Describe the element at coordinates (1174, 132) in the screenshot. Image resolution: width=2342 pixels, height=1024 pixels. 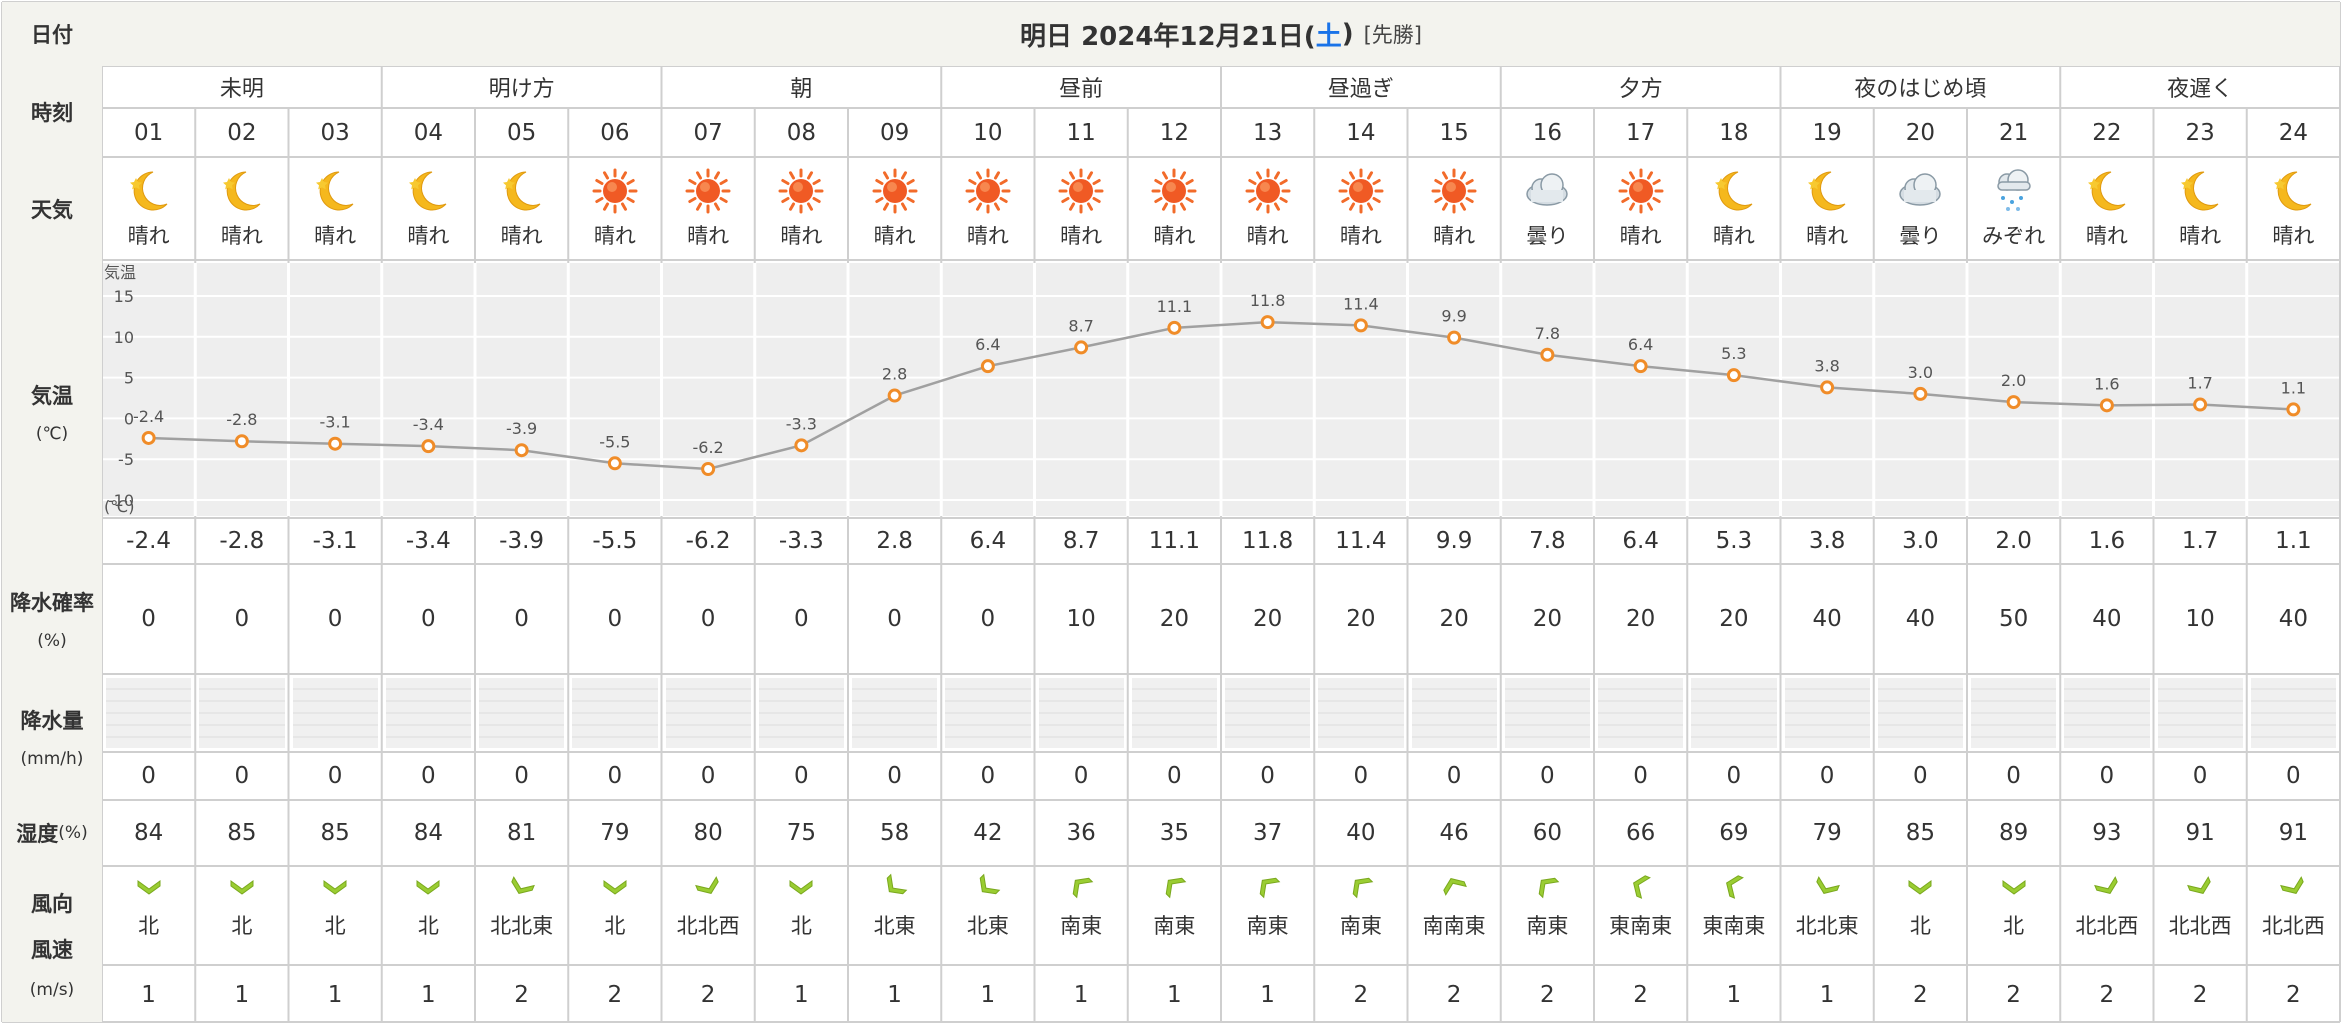
I see `hour-label: 12` at that location.